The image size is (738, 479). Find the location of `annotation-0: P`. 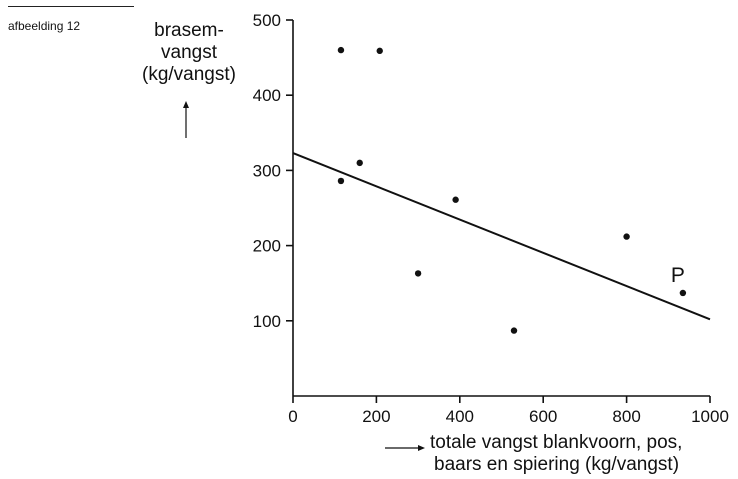

annotation-0: P is located at coordinates (678, 275).